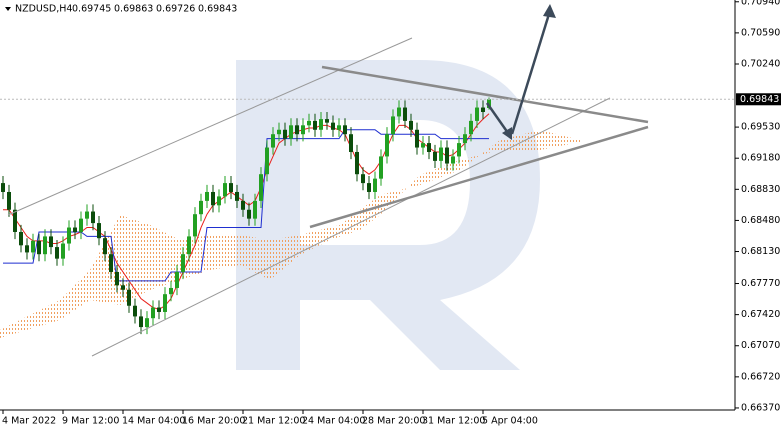  I want to click on y-tick-label: 0.70940, so click(760, 3).